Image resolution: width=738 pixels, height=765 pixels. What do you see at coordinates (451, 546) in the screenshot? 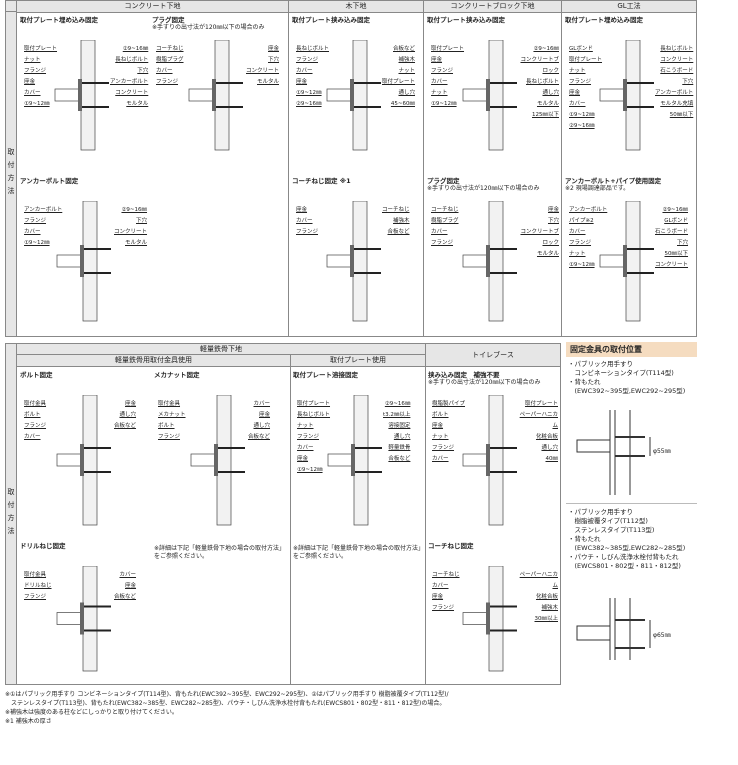
I see `method-title: コーチねじ固定` at bounding box center [451, 546].